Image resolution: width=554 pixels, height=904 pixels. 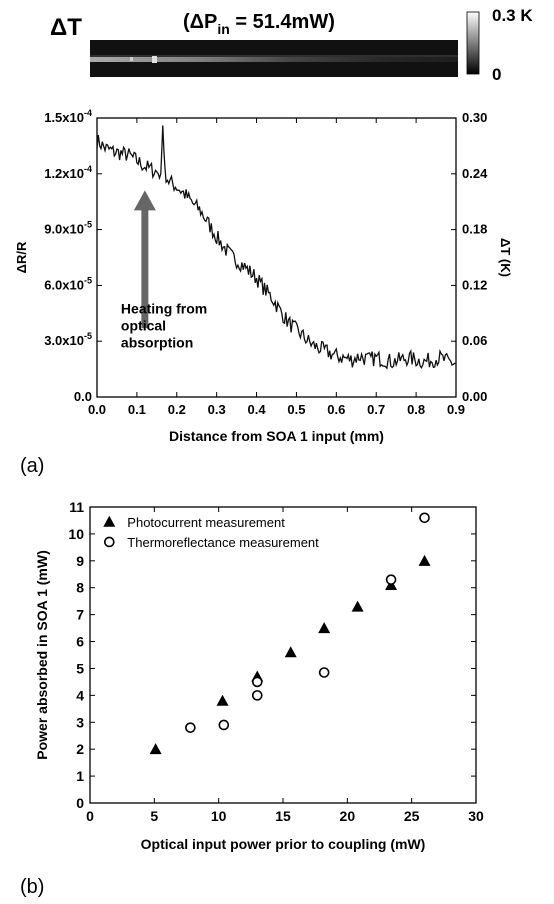 What do you see at coordinates (274, 58) in the screenshot?
I see `thermal-image` at bounding box center [274, 58].